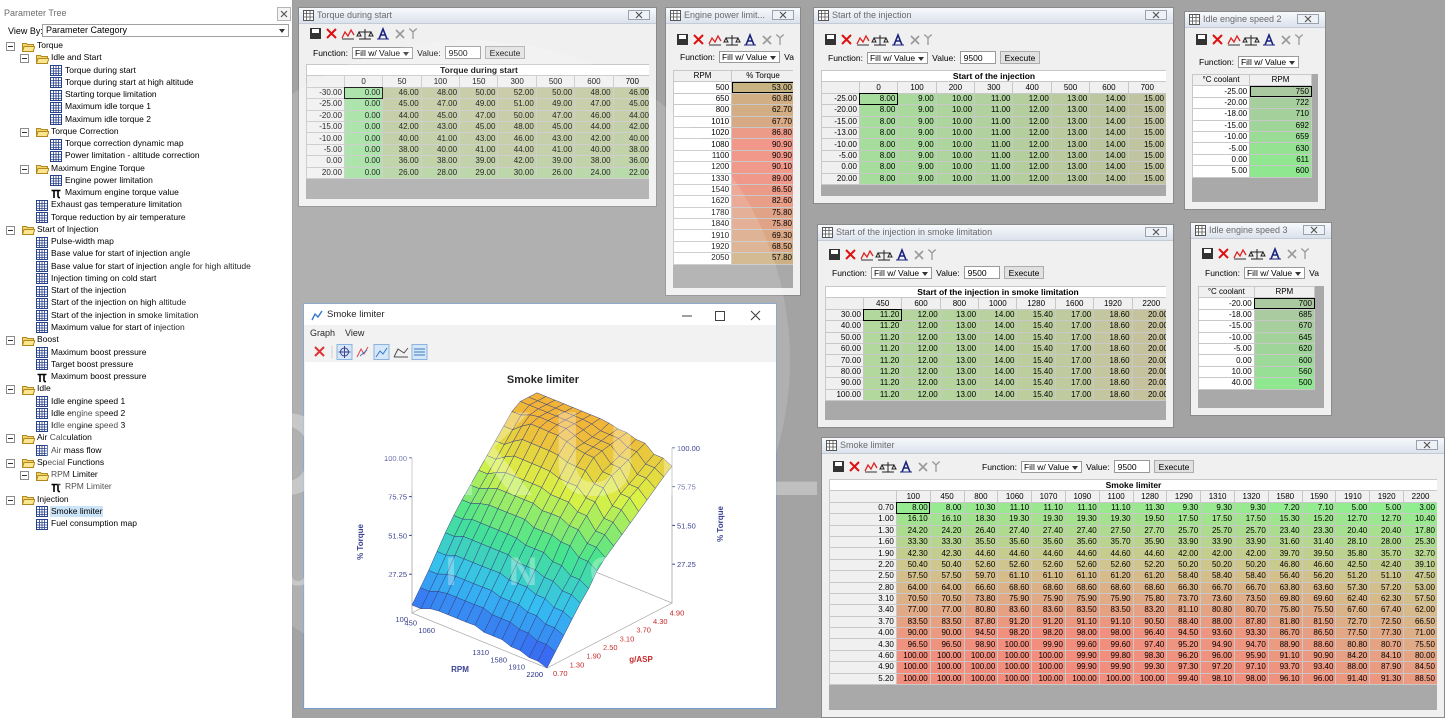 The image size is (1445, 718). I want to click on execute-button: Execute, so click(1174, 466).